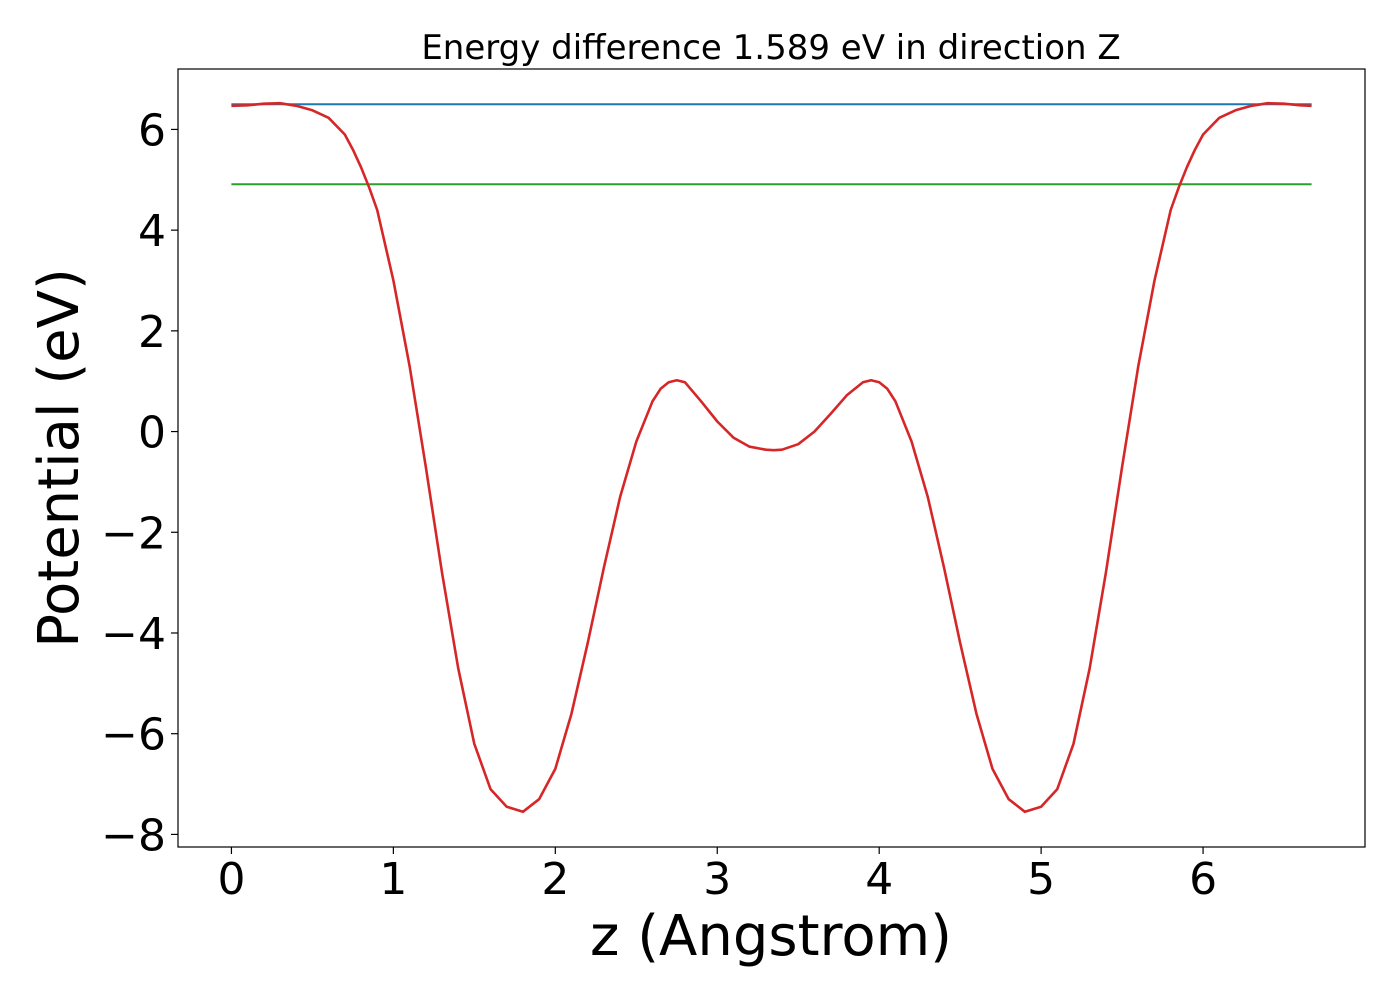 This screenshot has width=1400, height=1000. Describe the element at coordinates (133, 735) in the screenshot. I see `y-tick-label: −6` at that location.